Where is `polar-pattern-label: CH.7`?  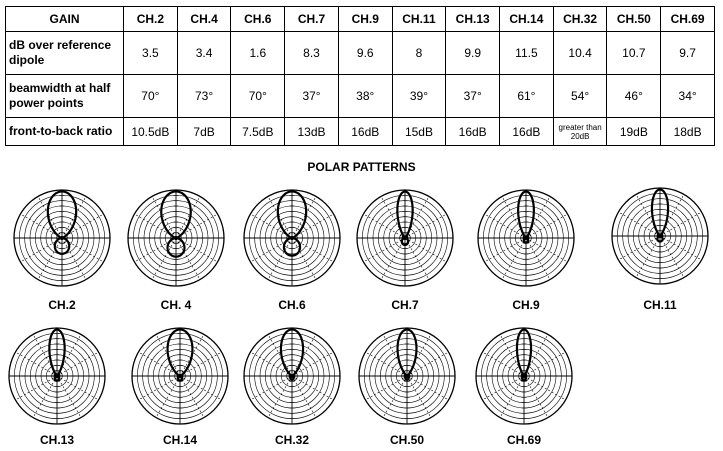 polar-pattern-label: CH.7 is located at coordinates (405, 305).